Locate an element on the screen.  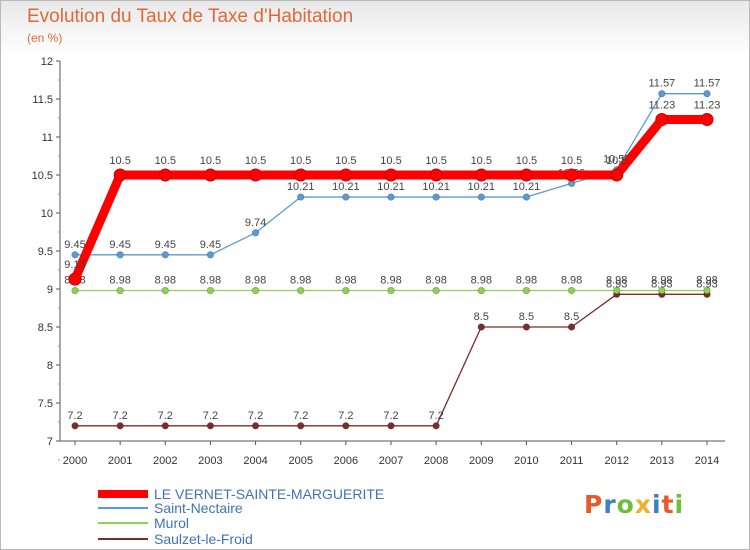
y-tick-label: 11.5 is located at coordinates (42, 100).